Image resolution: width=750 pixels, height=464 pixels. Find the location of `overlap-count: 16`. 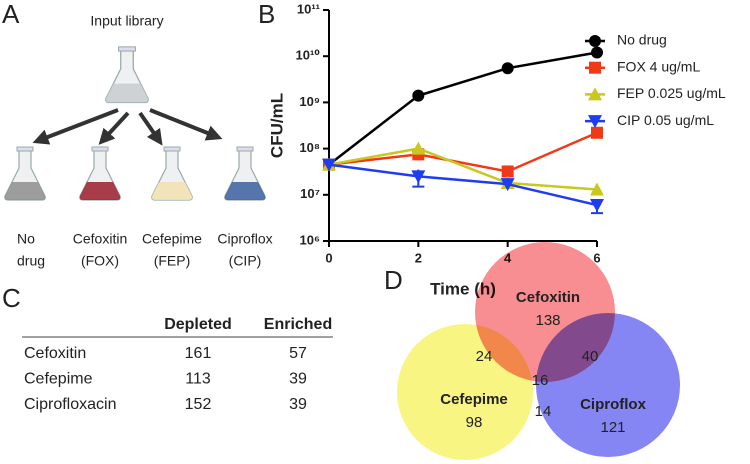

overlap-count: 16 is located at coordinates (540, 380).